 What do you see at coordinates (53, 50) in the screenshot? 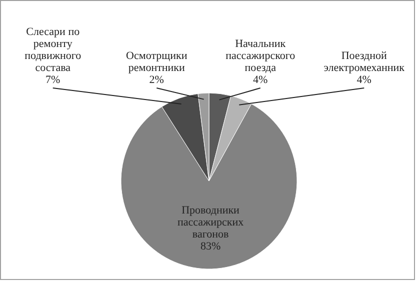
I see `slice-label: Слесари по ремонту подвижного состава` at bounding box center [53, 50].